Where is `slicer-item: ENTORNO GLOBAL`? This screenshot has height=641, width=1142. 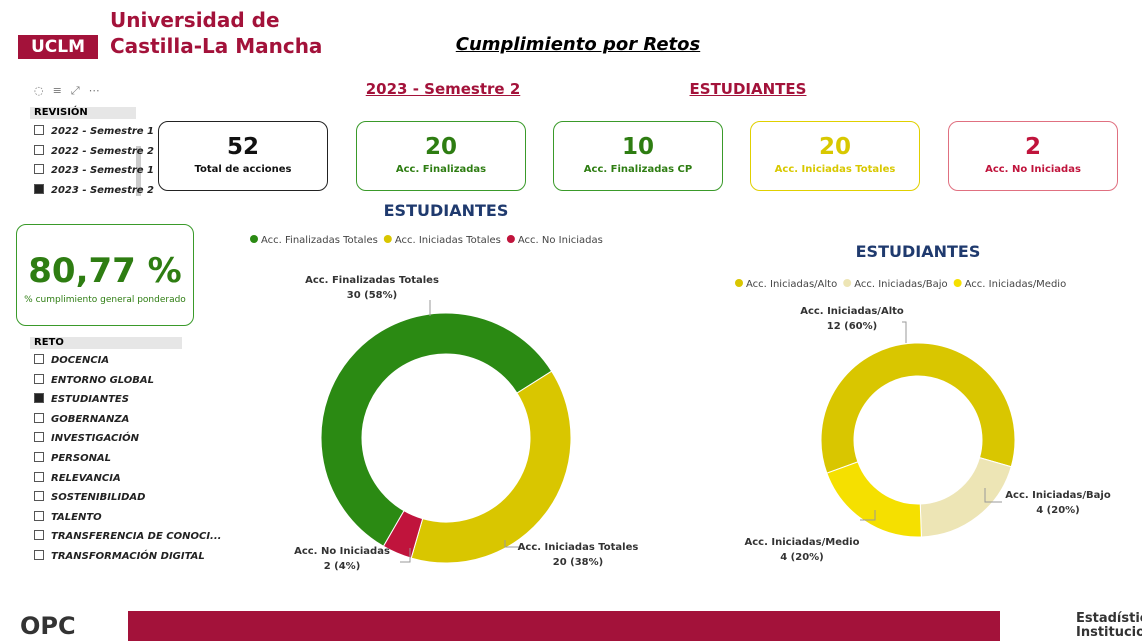 slicer-item: ENTORNO GLOBAL is located at coordinates (94, 379).